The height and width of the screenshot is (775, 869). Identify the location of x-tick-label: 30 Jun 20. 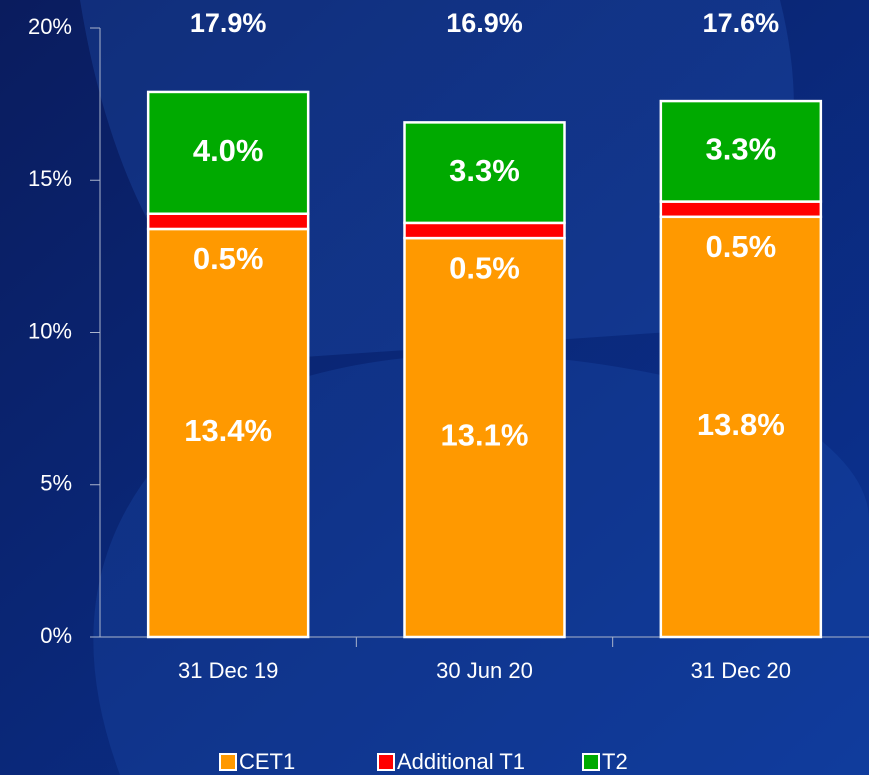
(484, 670).